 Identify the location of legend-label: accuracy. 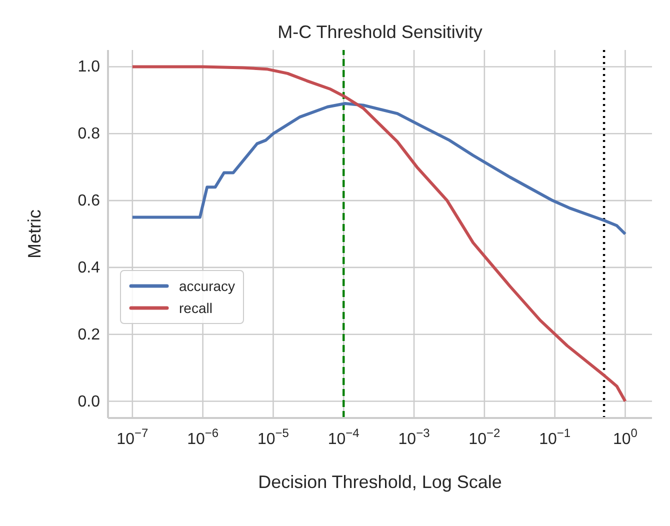
(207, 286).